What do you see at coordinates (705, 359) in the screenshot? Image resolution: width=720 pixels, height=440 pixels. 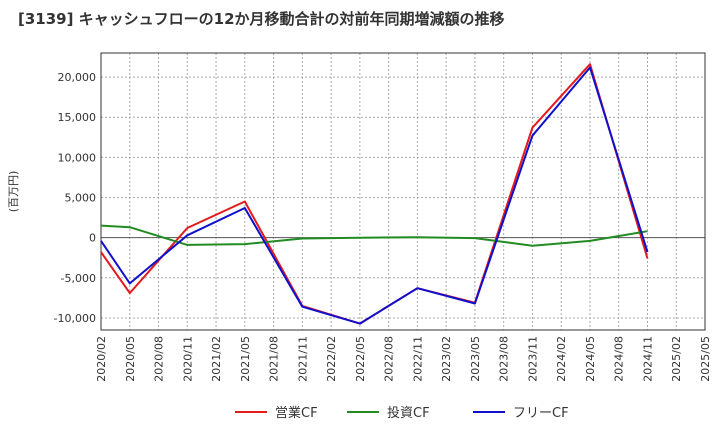 I see `x-tick-label: 2025/05` at bounding box center [705, 359].